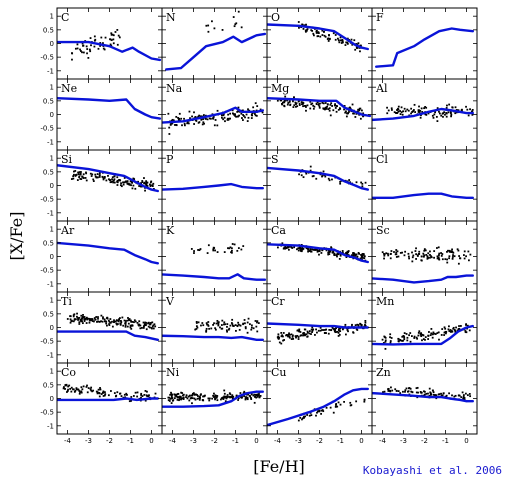  Describe the element at coordinates (101, 327) in the screenshot. I see `panel-ti: -1-0.500.51 Ti` at that location.